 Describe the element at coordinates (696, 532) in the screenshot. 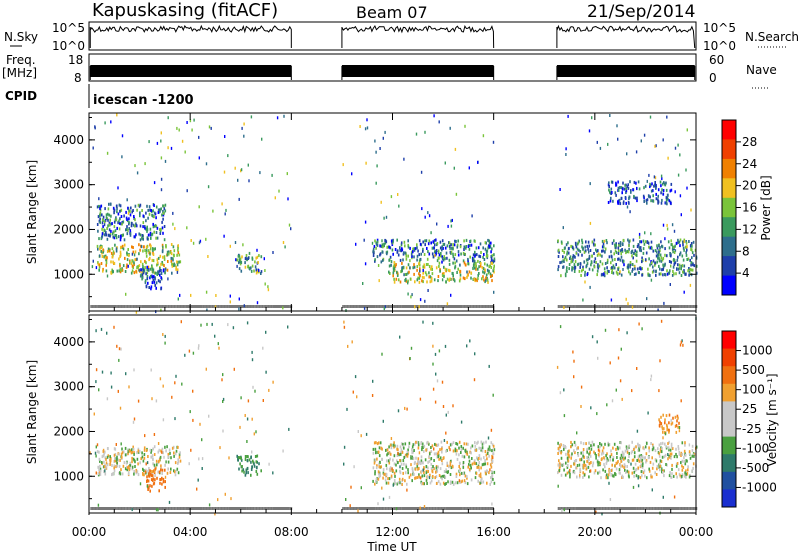

I see `xtick-label: 00:00` at that location.